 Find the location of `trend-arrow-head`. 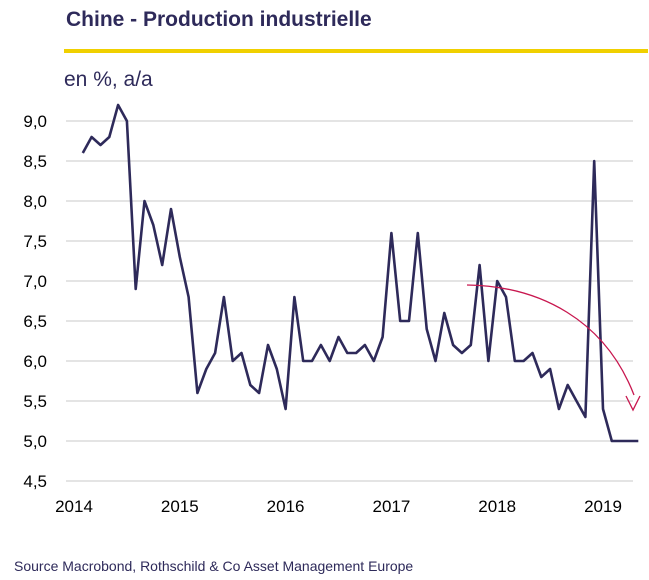

trend-arrow-head is located at coordinates (633, 403).